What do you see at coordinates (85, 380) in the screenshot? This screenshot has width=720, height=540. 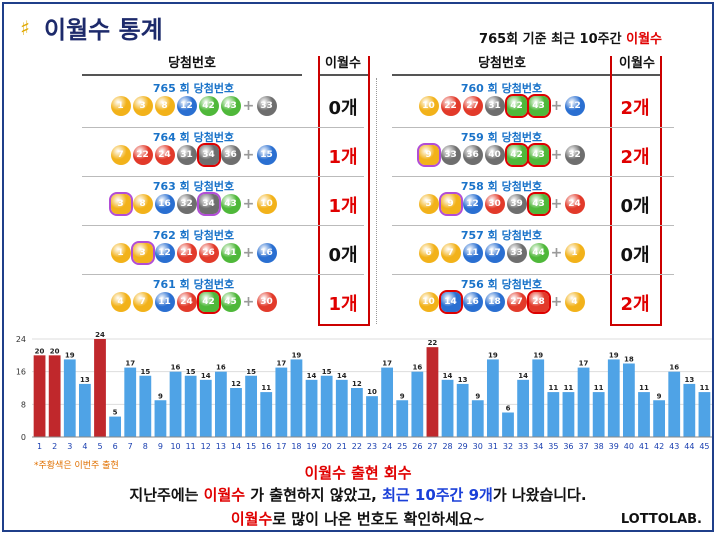 I see `data-label-4: 13` at bounding box center [85, 380].